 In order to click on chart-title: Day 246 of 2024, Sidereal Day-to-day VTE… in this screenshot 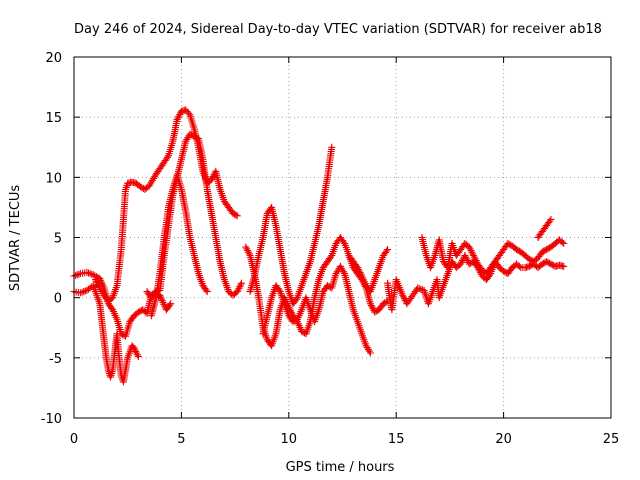, I will do `click(338, 29)`.